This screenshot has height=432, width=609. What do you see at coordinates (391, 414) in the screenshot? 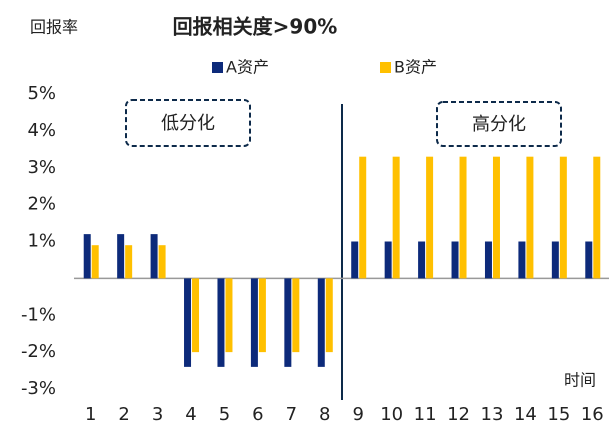
I see `x-tick-label: 10` at bounding box center [391, 414].